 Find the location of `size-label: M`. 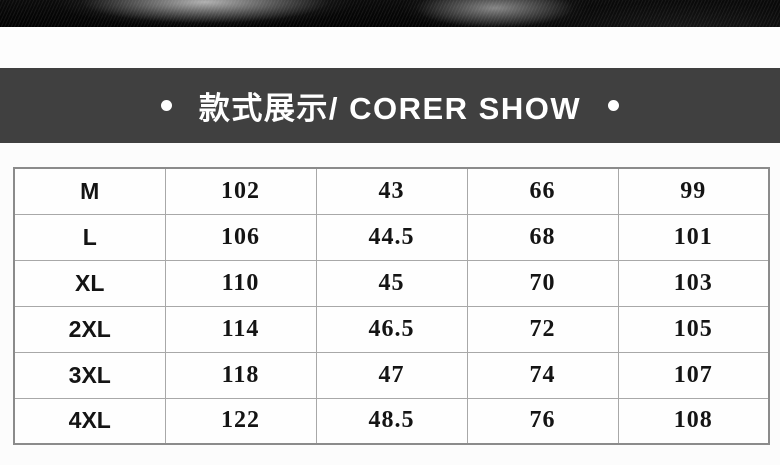

size-label: M is located at coordinates (89, 191).